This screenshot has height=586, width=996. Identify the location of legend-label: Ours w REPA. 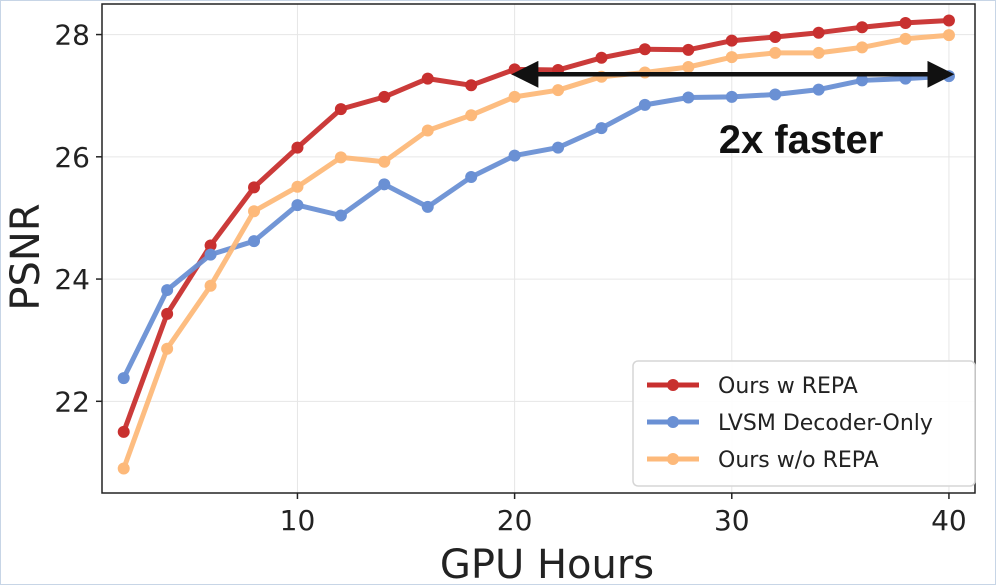
(788, 386).